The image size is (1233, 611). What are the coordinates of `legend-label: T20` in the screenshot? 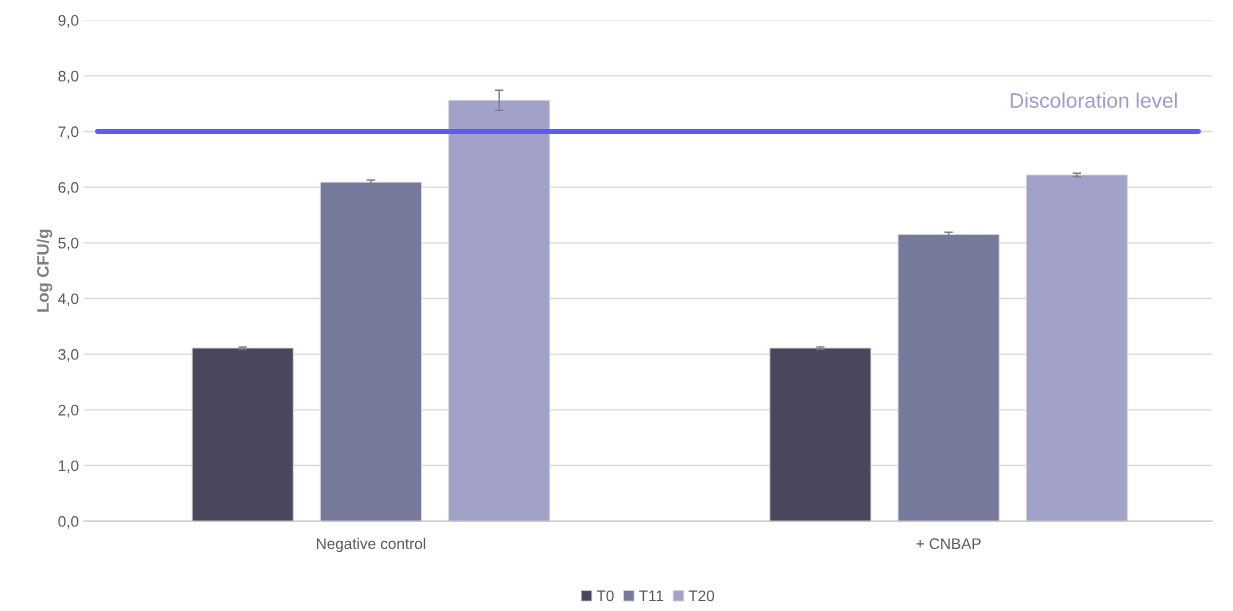 It's located at (701, 596).